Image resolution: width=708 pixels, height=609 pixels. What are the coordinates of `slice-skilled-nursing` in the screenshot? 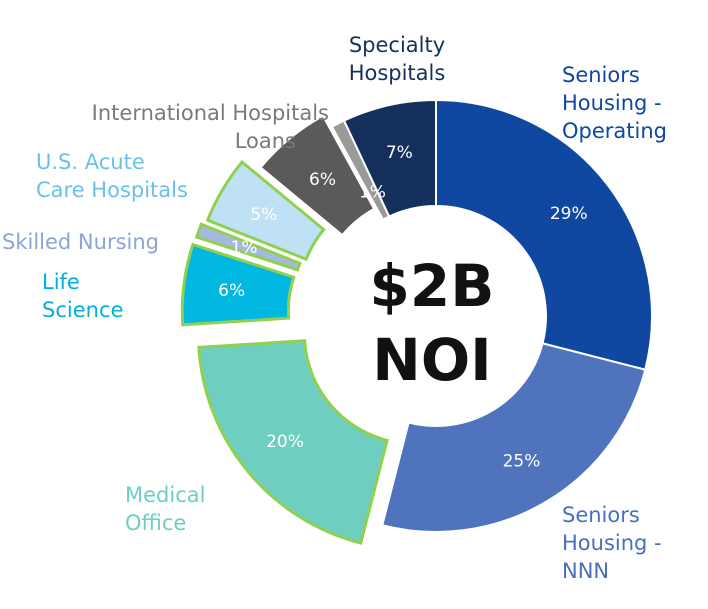 It's located at (248, 247).